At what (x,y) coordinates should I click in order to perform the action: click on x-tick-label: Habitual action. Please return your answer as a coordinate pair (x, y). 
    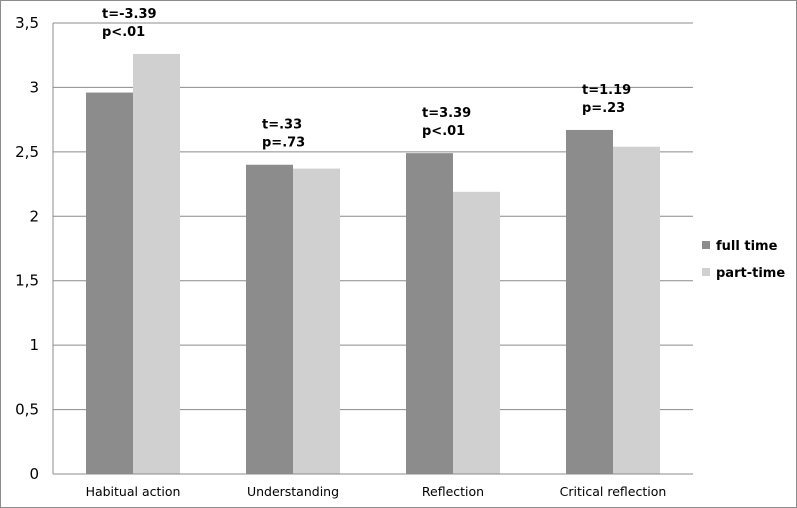
    Looking at the image, I should click on (133, 491).